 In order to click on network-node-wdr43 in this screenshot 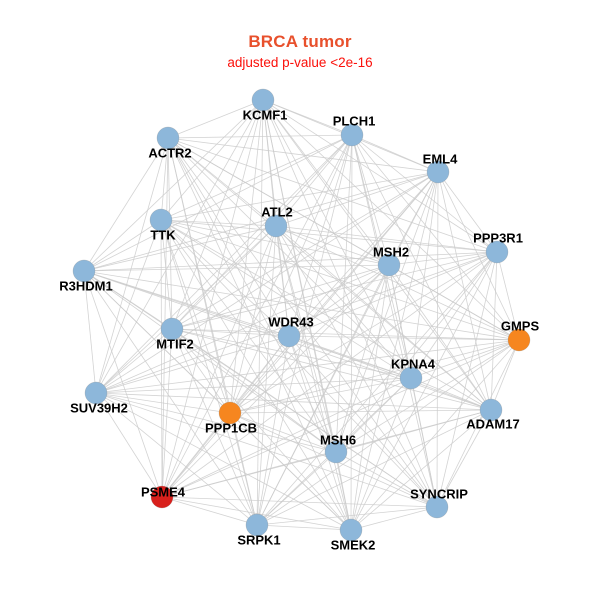, I will do `click(289, 336)`.